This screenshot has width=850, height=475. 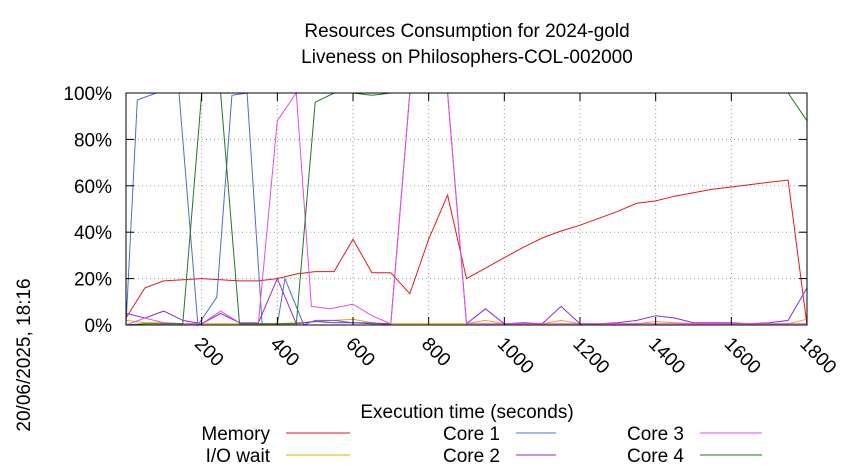 I want to click on legend-label: I/O wait, so click(x=238, y=456).